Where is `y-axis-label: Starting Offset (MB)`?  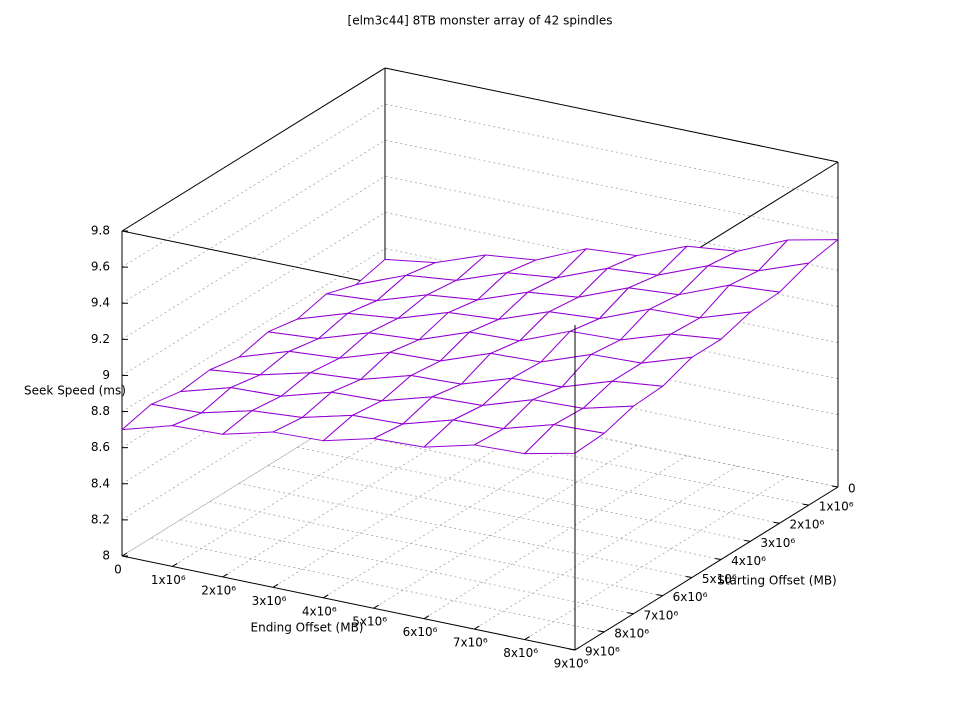 y-axis-label: Starting Offset (MB) is located at coordinates (777, 581).